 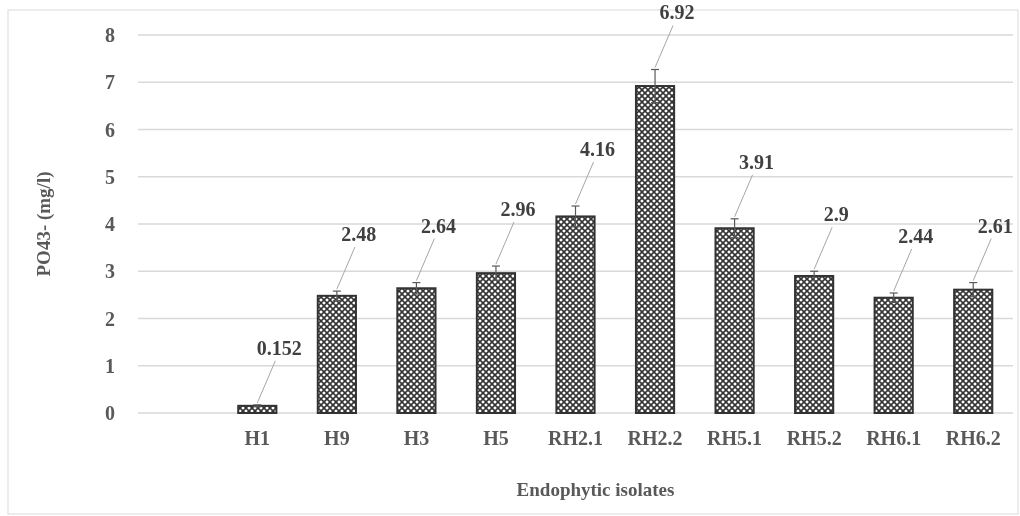 I want to click on data-label: 4.16, so click(x=597, y=149).